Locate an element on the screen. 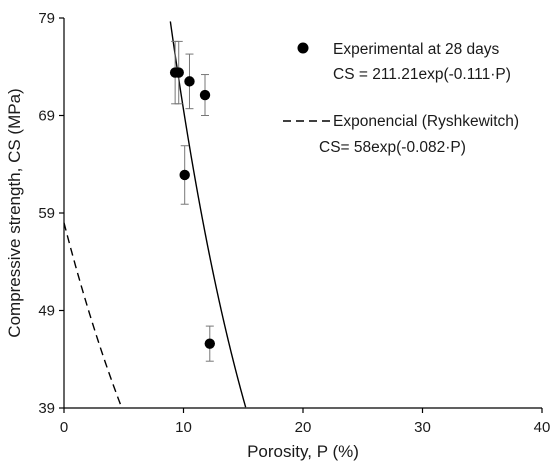 This screenshot has height=468, width=550. y-tick-label: 69 is located at coordinates (46, 116).